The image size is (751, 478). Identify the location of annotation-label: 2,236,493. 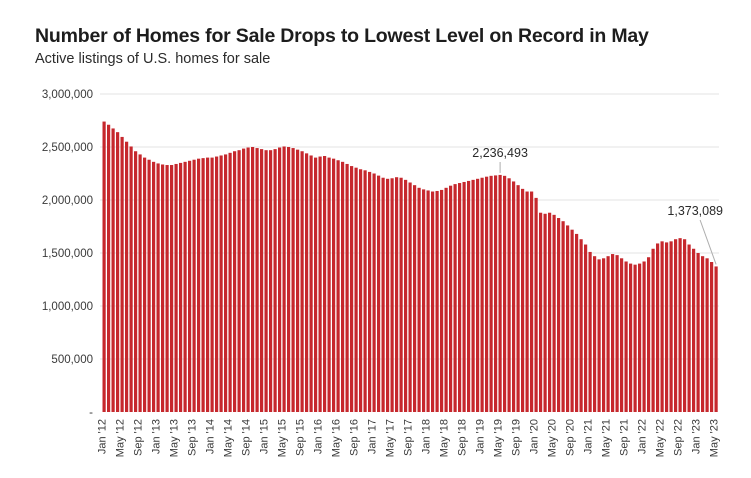
(500, 153).